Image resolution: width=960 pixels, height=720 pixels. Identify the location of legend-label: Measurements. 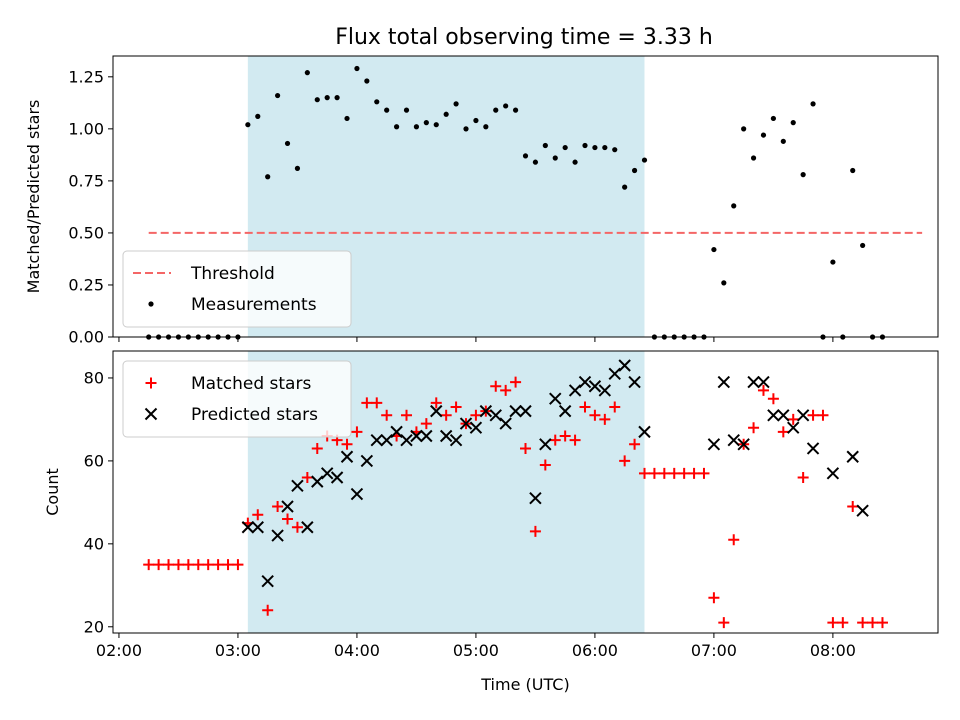
(254, 305).